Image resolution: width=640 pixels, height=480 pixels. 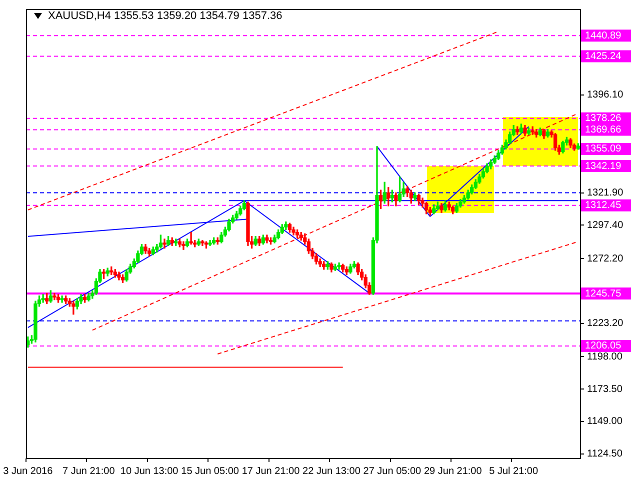 What do you see at coordinates (89, 471) in the screenshot?
I see `x-tick-label: 7 Jun 21:00` at bounding box center [89, 471].